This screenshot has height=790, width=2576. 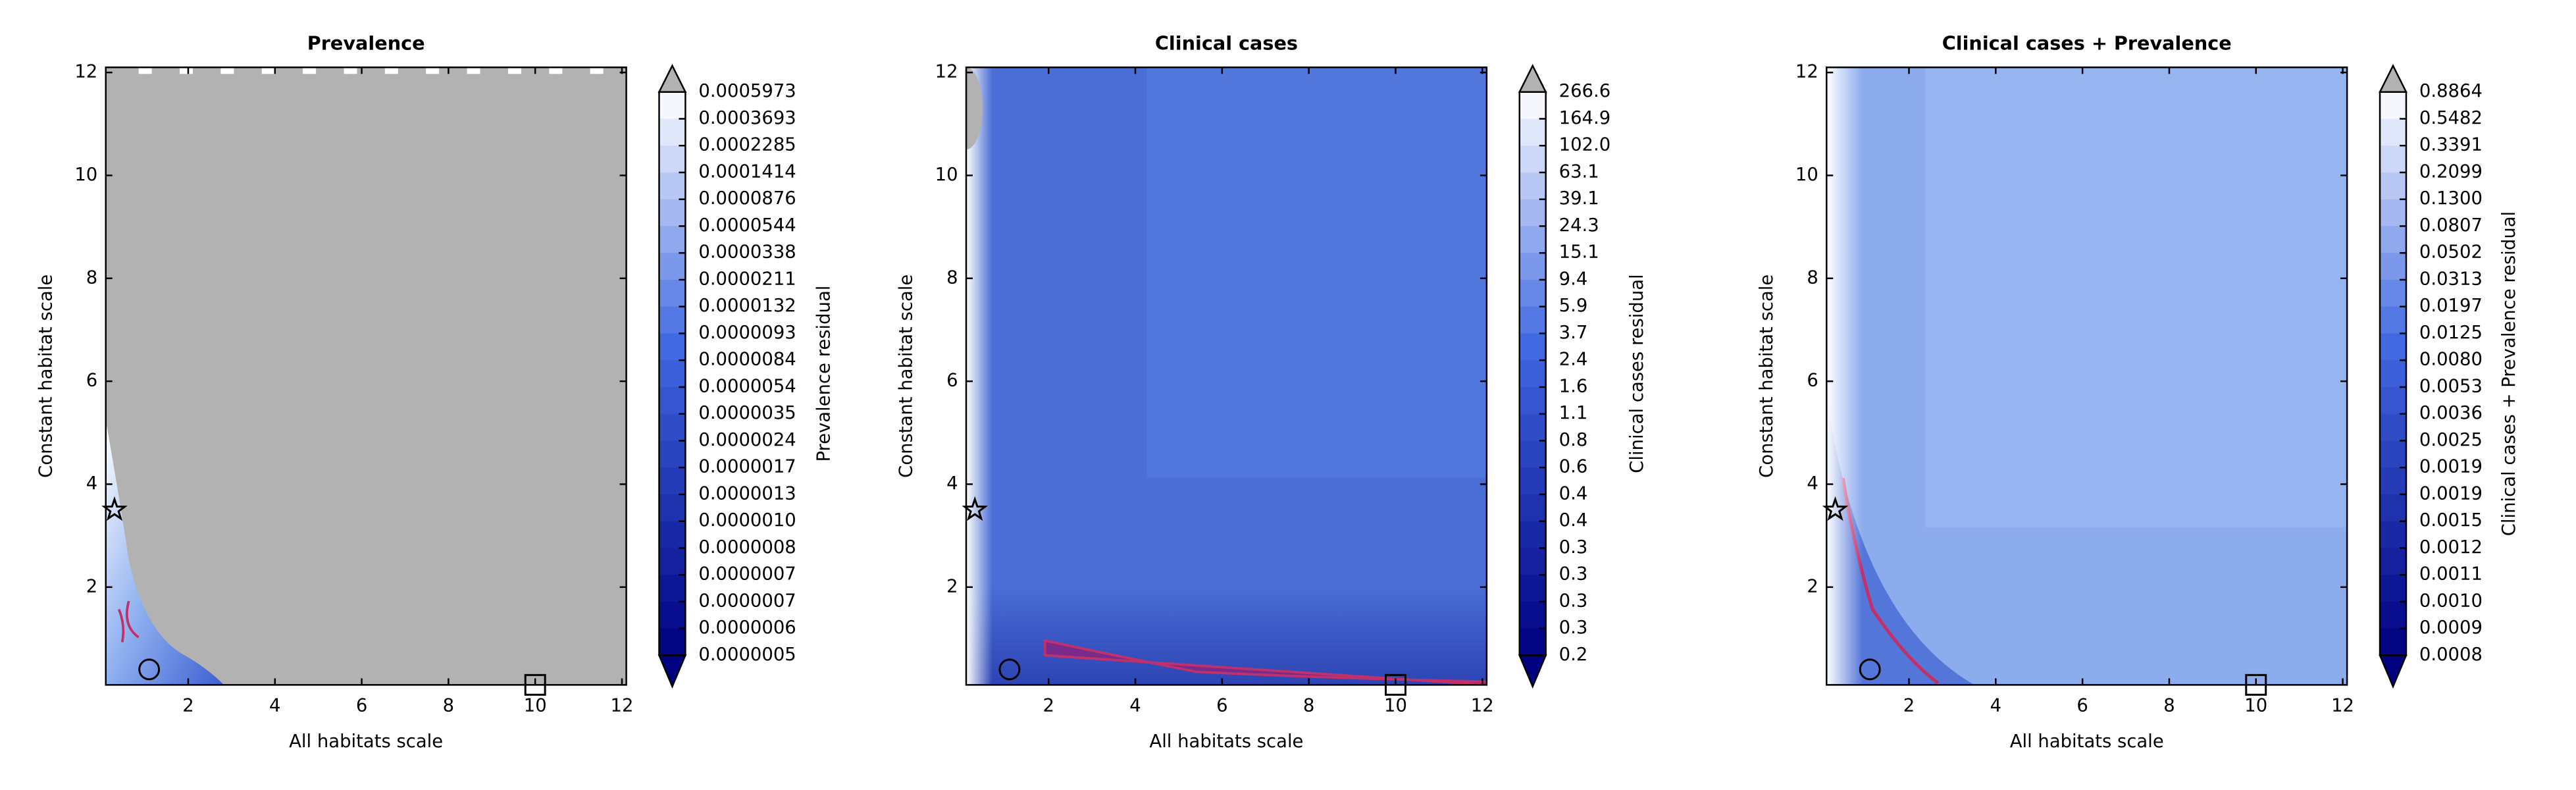 What do you see at coordinates (1265, 662) in the screenshot?
I see `contour-line` at bounding box center [1265, 662].